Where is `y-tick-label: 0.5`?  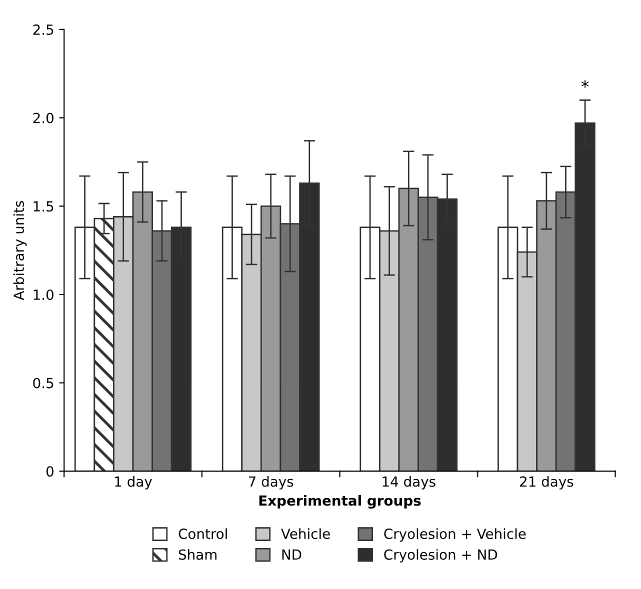 y-tick-label: 0.5 is located at coordinates (43, 383).